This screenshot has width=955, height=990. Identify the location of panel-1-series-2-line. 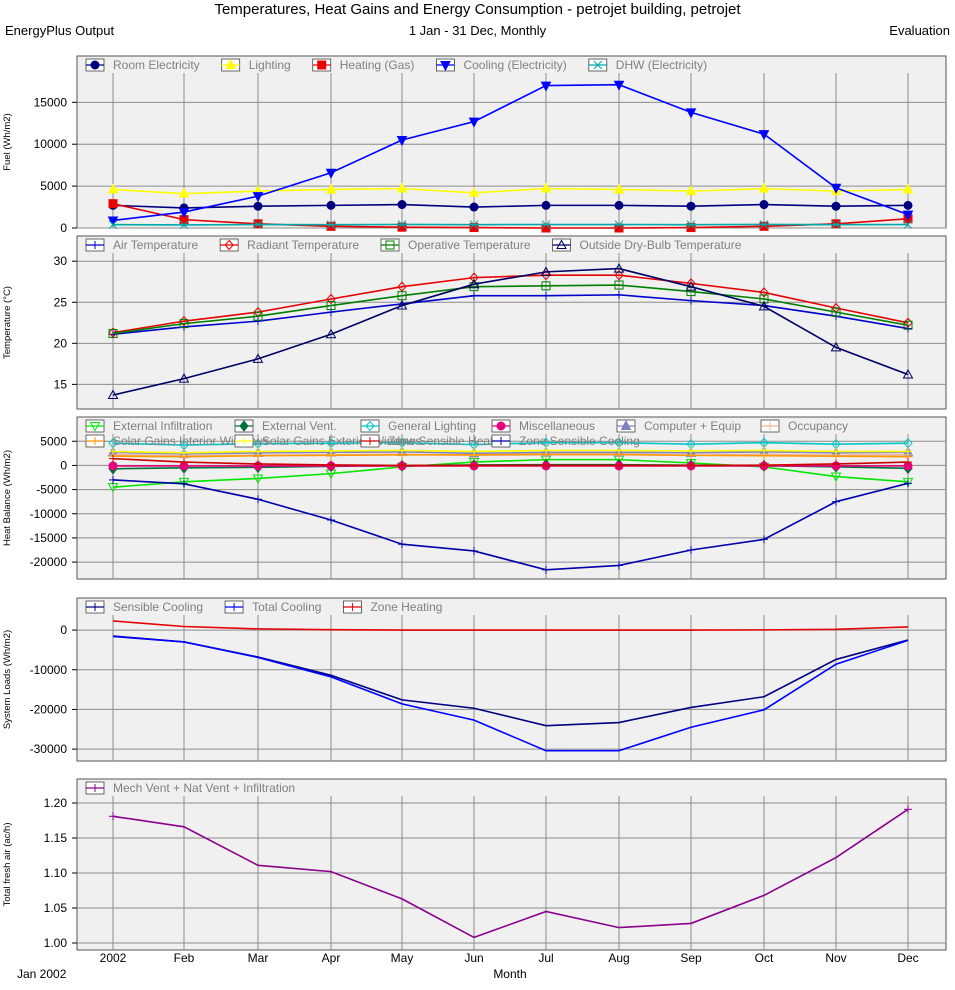
(510, 191).